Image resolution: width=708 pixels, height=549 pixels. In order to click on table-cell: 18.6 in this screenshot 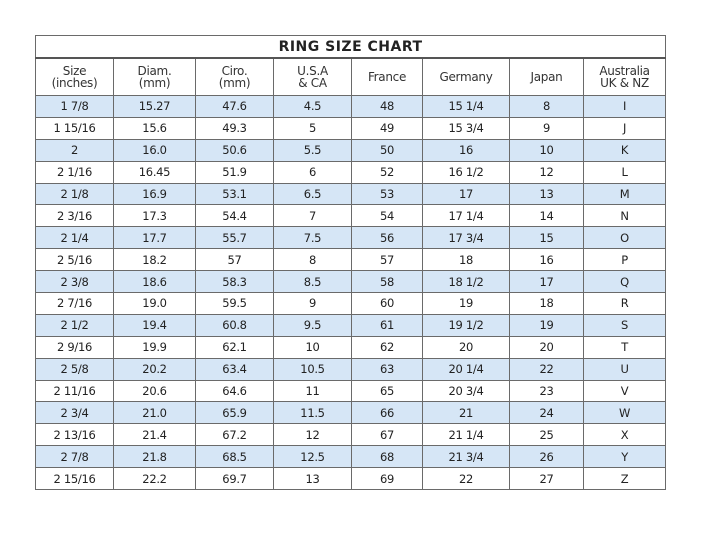, I will do `click(154, 282)`.